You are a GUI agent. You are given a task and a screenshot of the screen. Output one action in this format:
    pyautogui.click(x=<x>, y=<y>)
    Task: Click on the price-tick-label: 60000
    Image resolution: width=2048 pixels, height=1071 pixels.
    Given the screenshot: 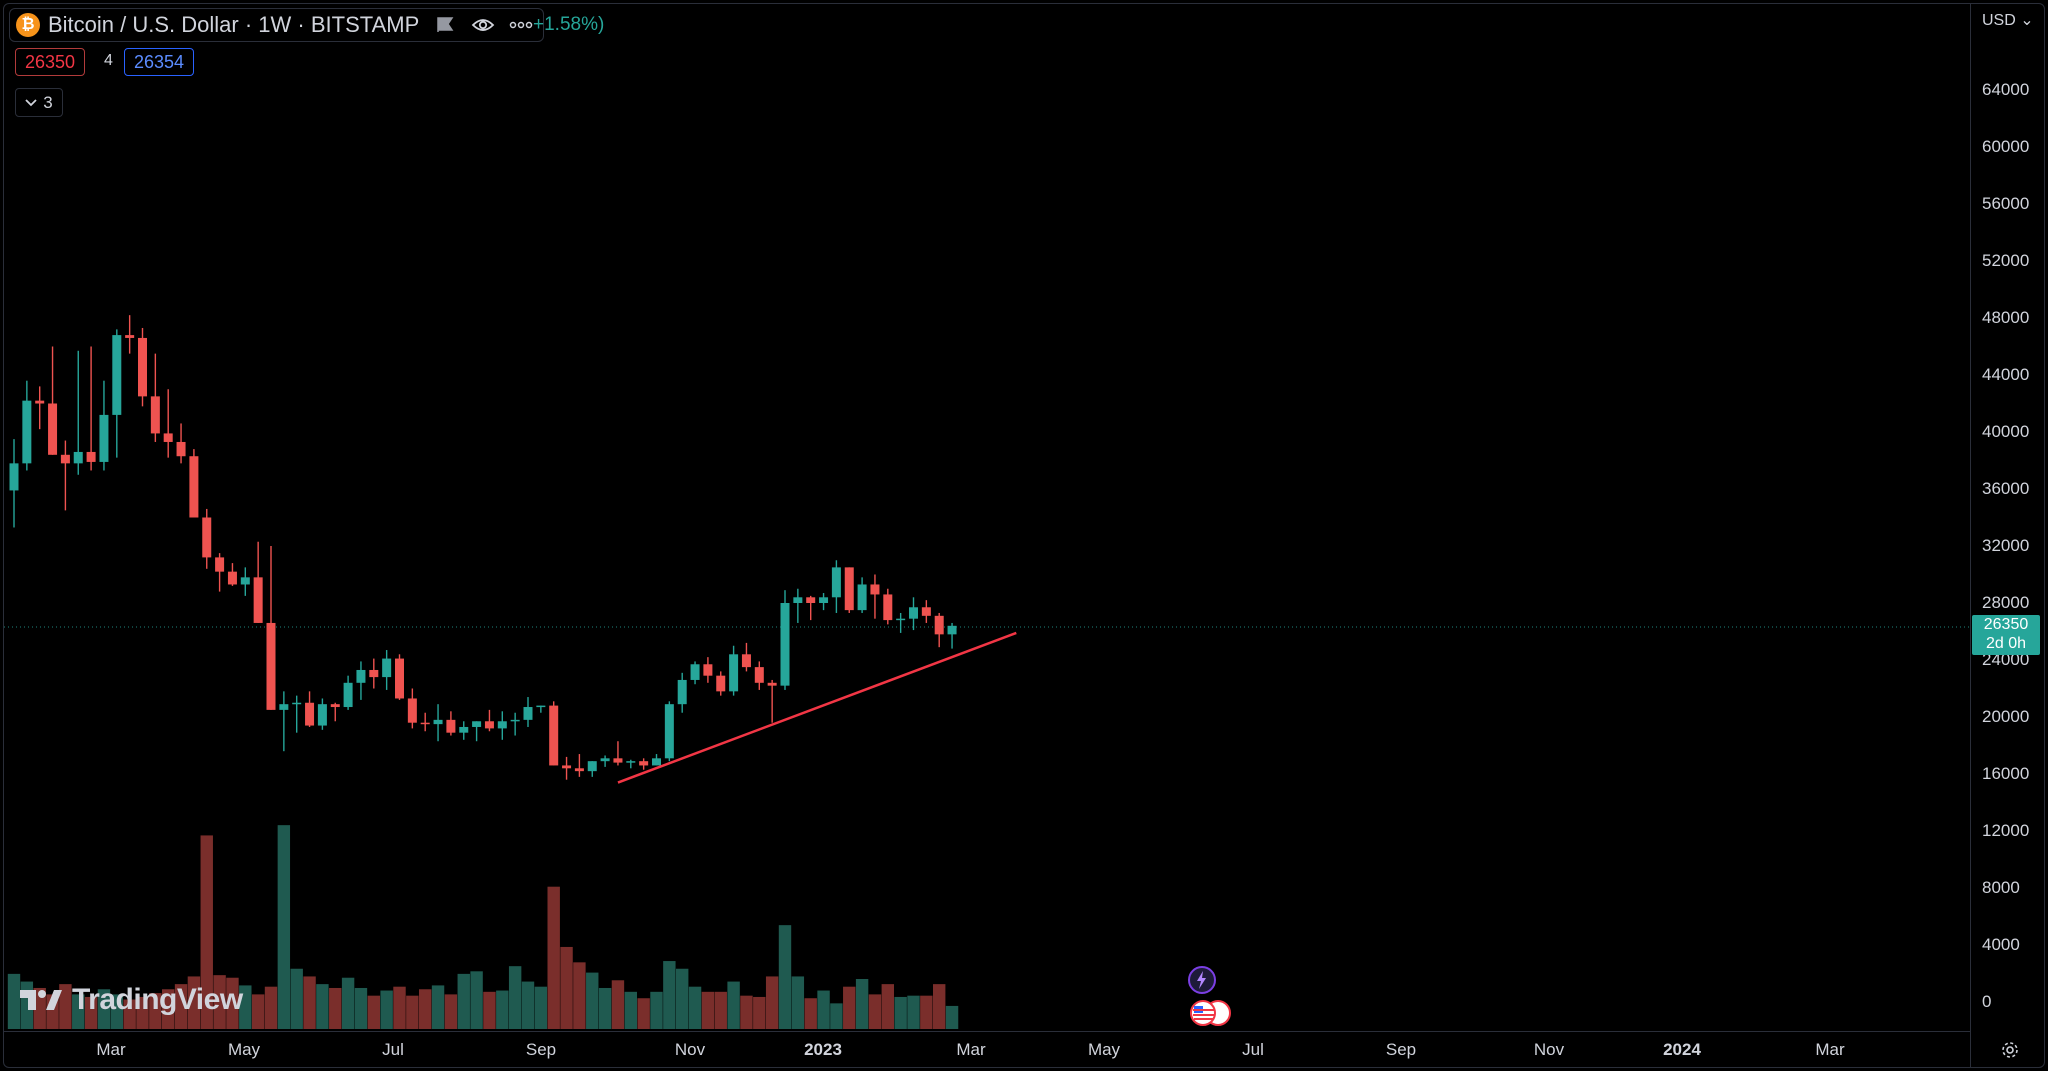 What is the action you would take?
    pyautogui.click(x=2006, y=146)
    